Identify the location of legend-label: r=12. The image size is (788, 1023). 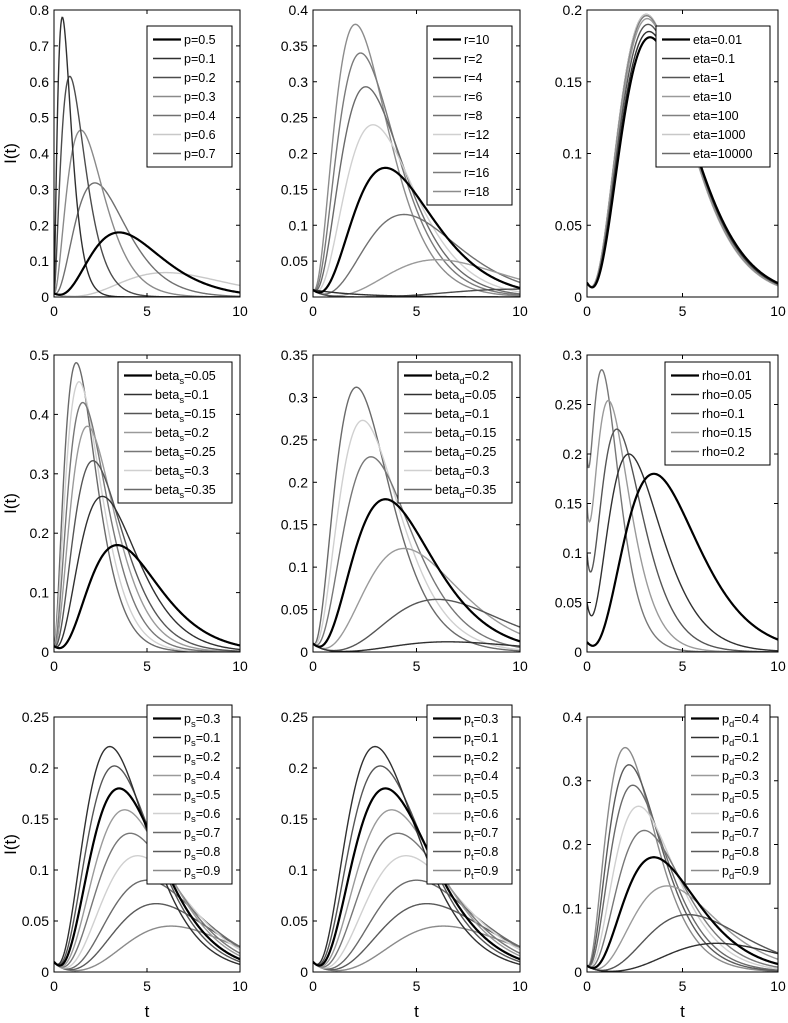
(476, 135).